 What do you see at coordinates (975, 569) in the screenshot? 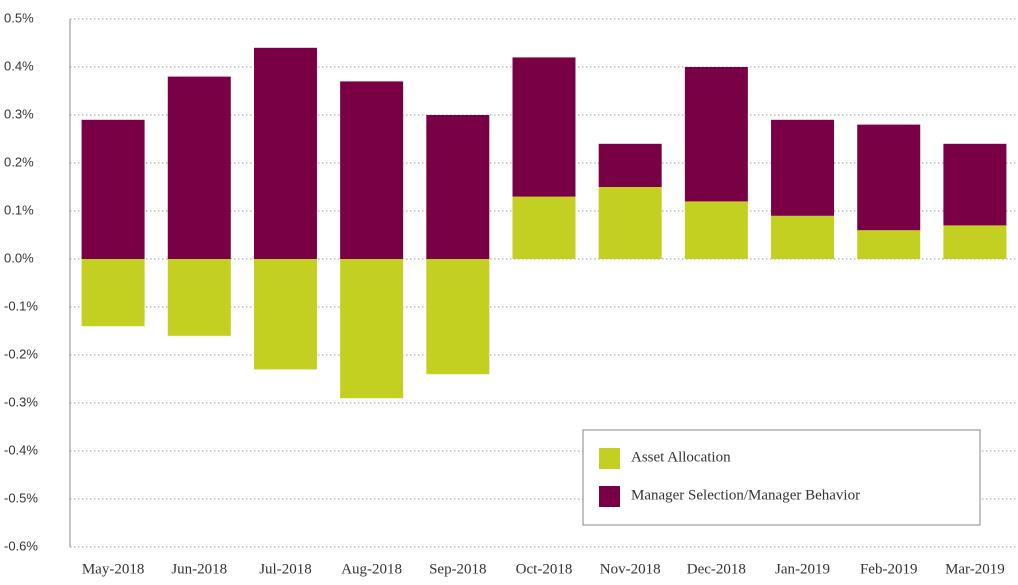
I see `x-tick-label: Mar-2019` at bounding box center [975, 569].